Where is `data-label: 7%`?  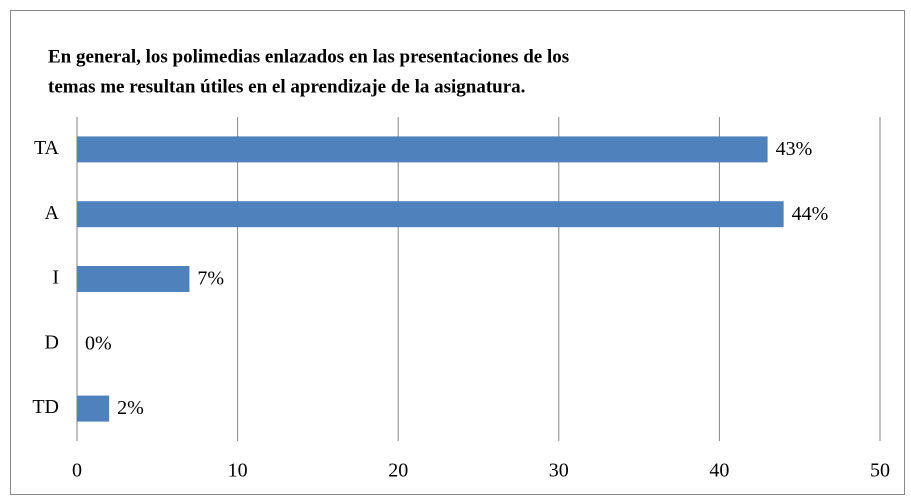
data-label: 7% is located at coordinates (210, 279).